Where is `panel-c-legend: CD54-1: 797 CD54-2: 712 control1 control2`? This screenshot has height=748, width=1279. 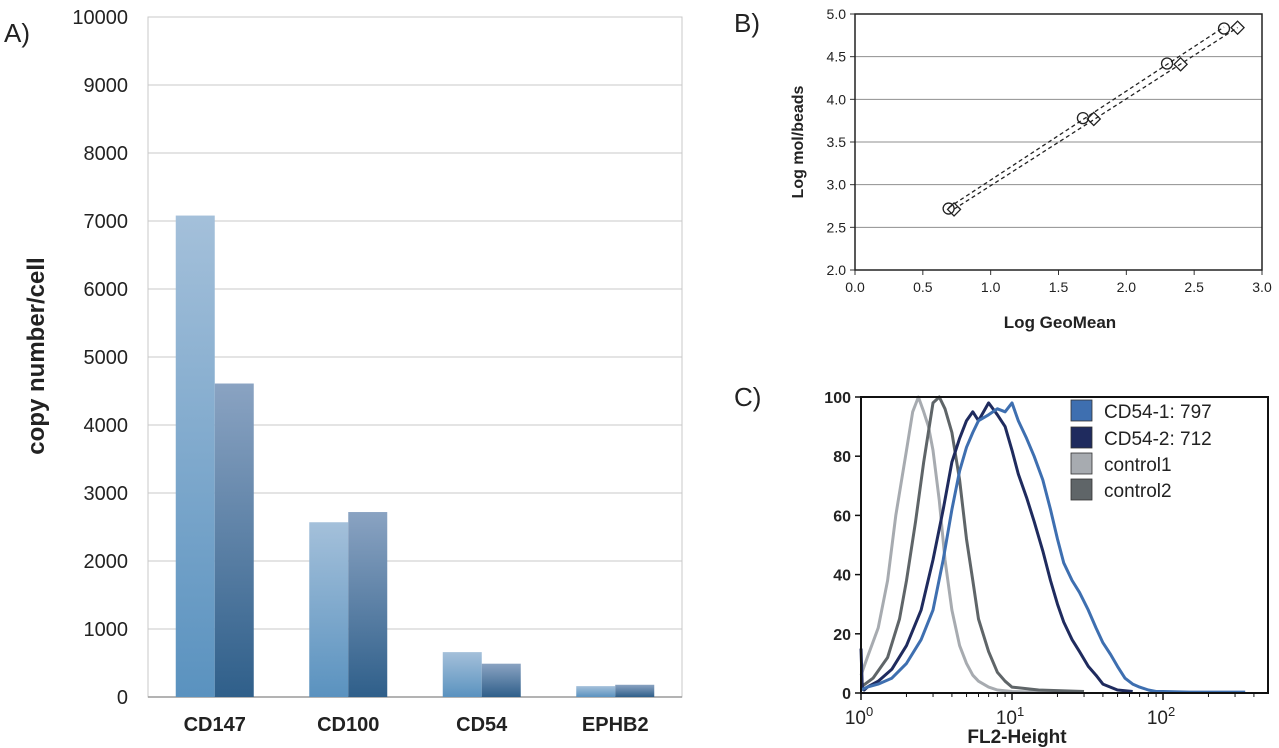 panel-c-legend: CD54-1: 797 CD54-2: 712 control1 control2 is located at coordinates (1141, 450).